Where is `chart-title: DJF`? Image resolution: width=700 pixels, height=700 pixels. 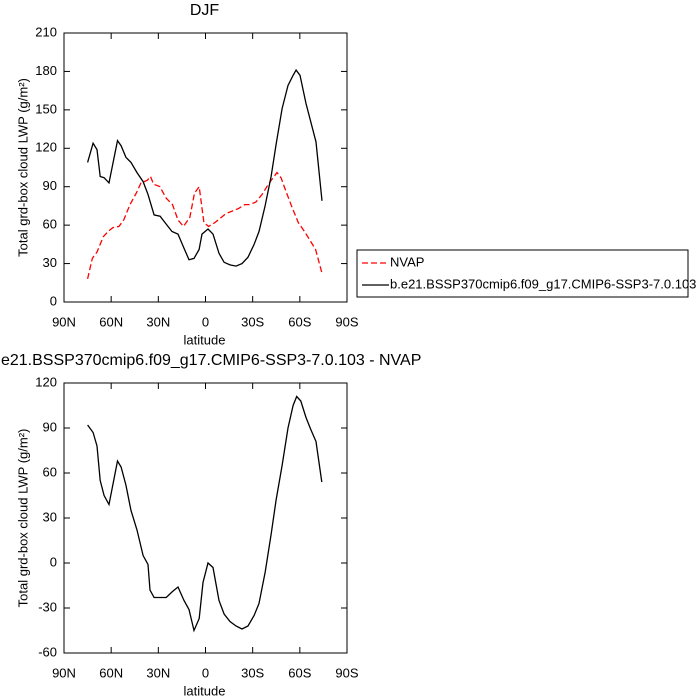 chart-title: DJF is located at coordinates (205, 10).